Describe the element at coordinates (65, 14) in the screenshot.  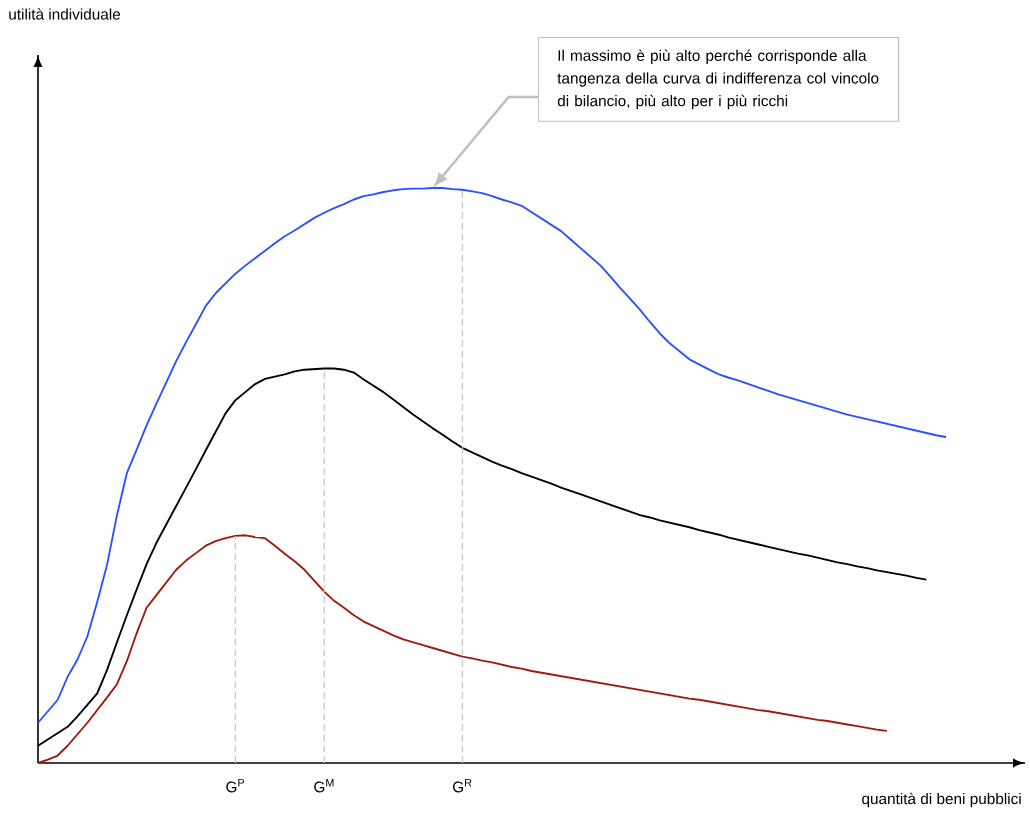
I see `text: utilità individuale` at that location.